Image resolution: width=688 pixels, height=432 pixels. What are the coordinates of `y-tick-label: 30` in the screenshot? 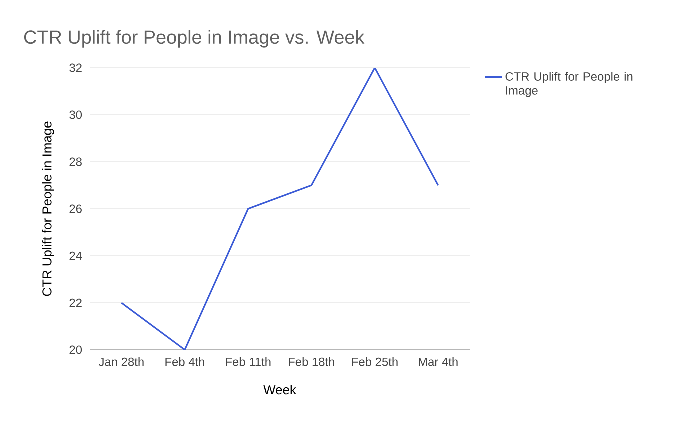 It's located at (76, 115).